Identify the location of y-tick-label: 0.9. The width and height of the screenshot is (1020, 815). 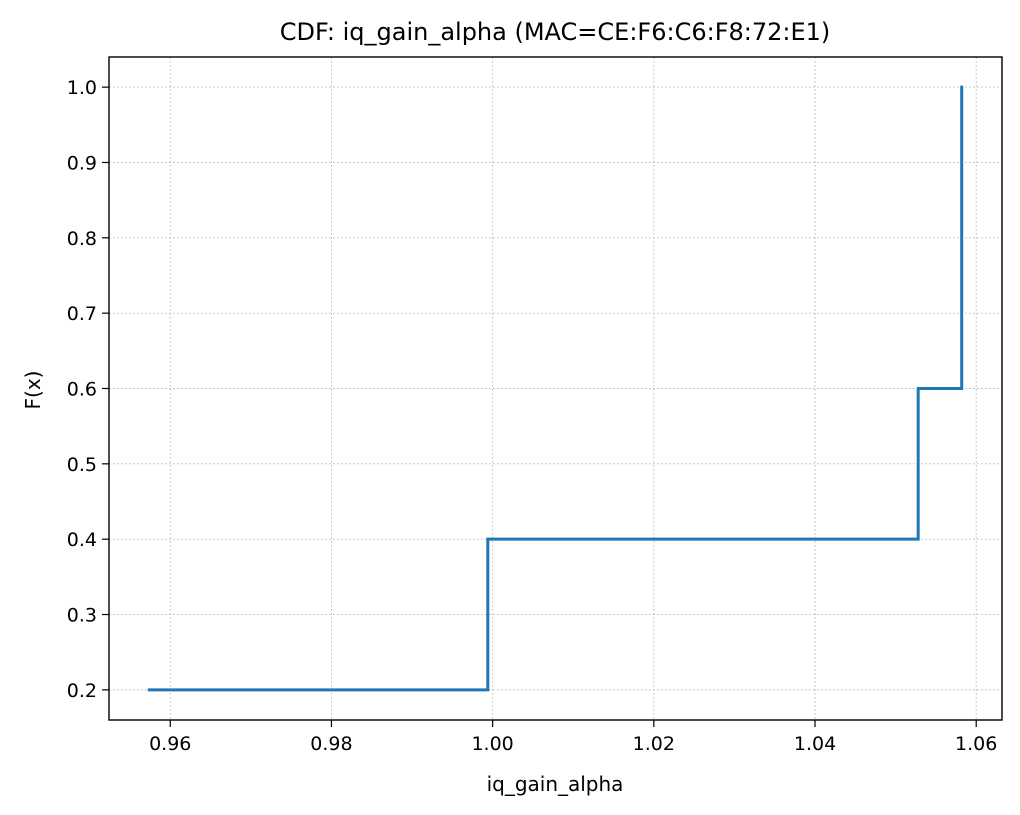
(82, 163).